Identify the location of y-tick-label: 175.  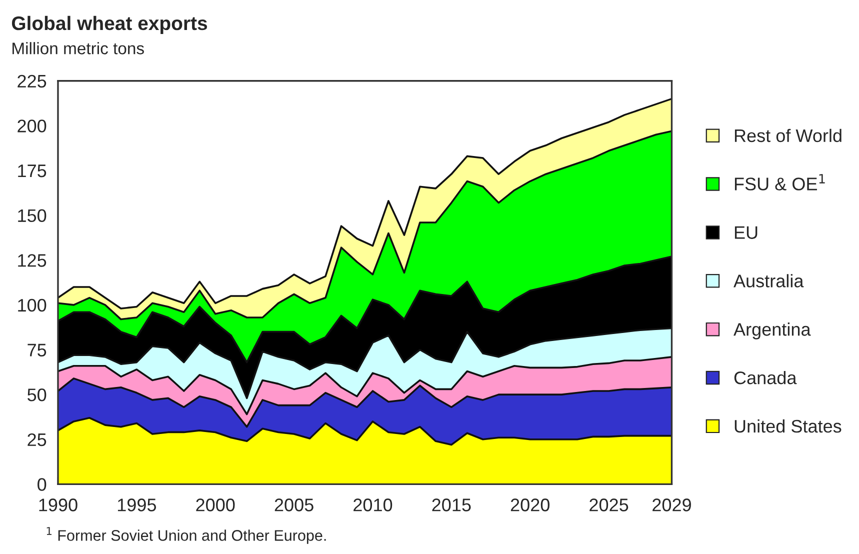
(32, 171).